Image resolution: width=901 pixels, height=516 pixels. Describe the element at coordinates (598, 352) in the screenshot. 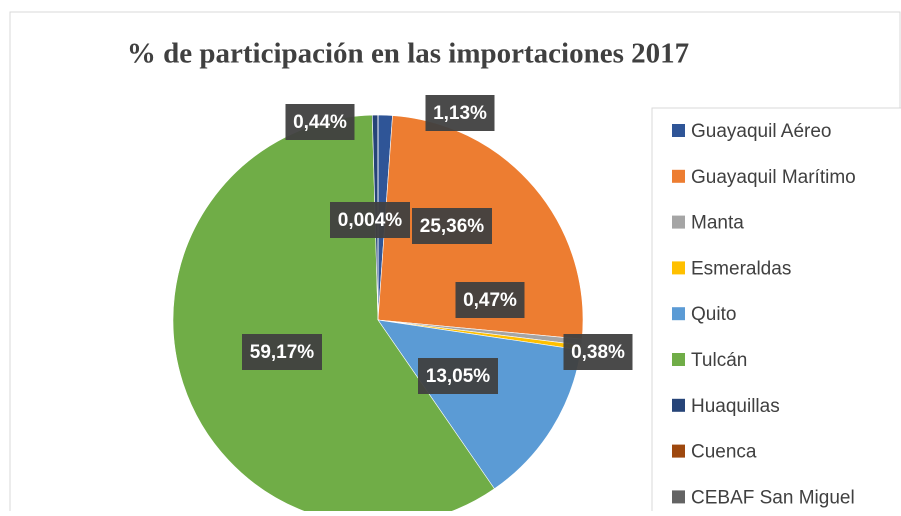

I see `data-label: 0,38%` at that location.